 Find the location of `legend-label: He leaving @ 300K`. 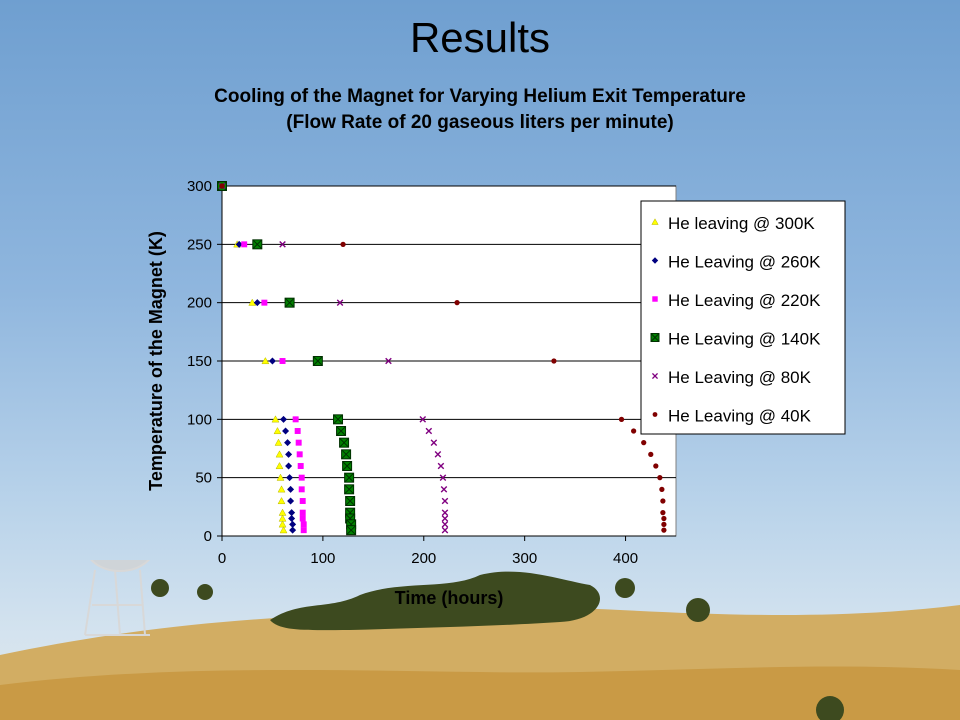

legend-label: He leaving @ 300K is located at coordinates (741, 223).